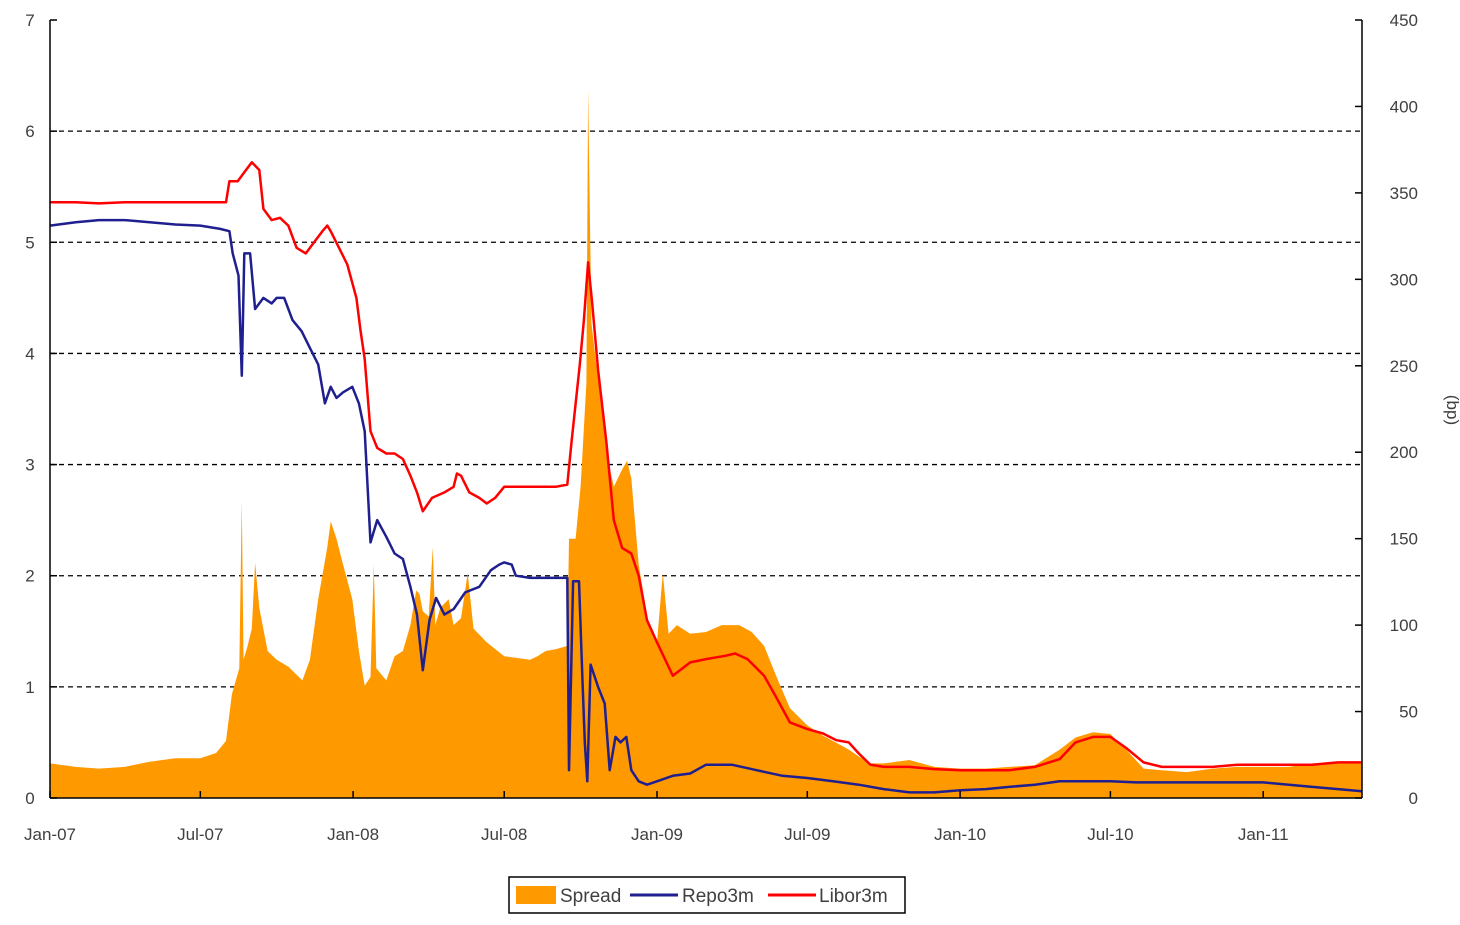 This screenshot has width=1460, height=925. Describe the element at coordinates (29, 687) in the screenshot. I see `left-tick-label: 1` at that location.